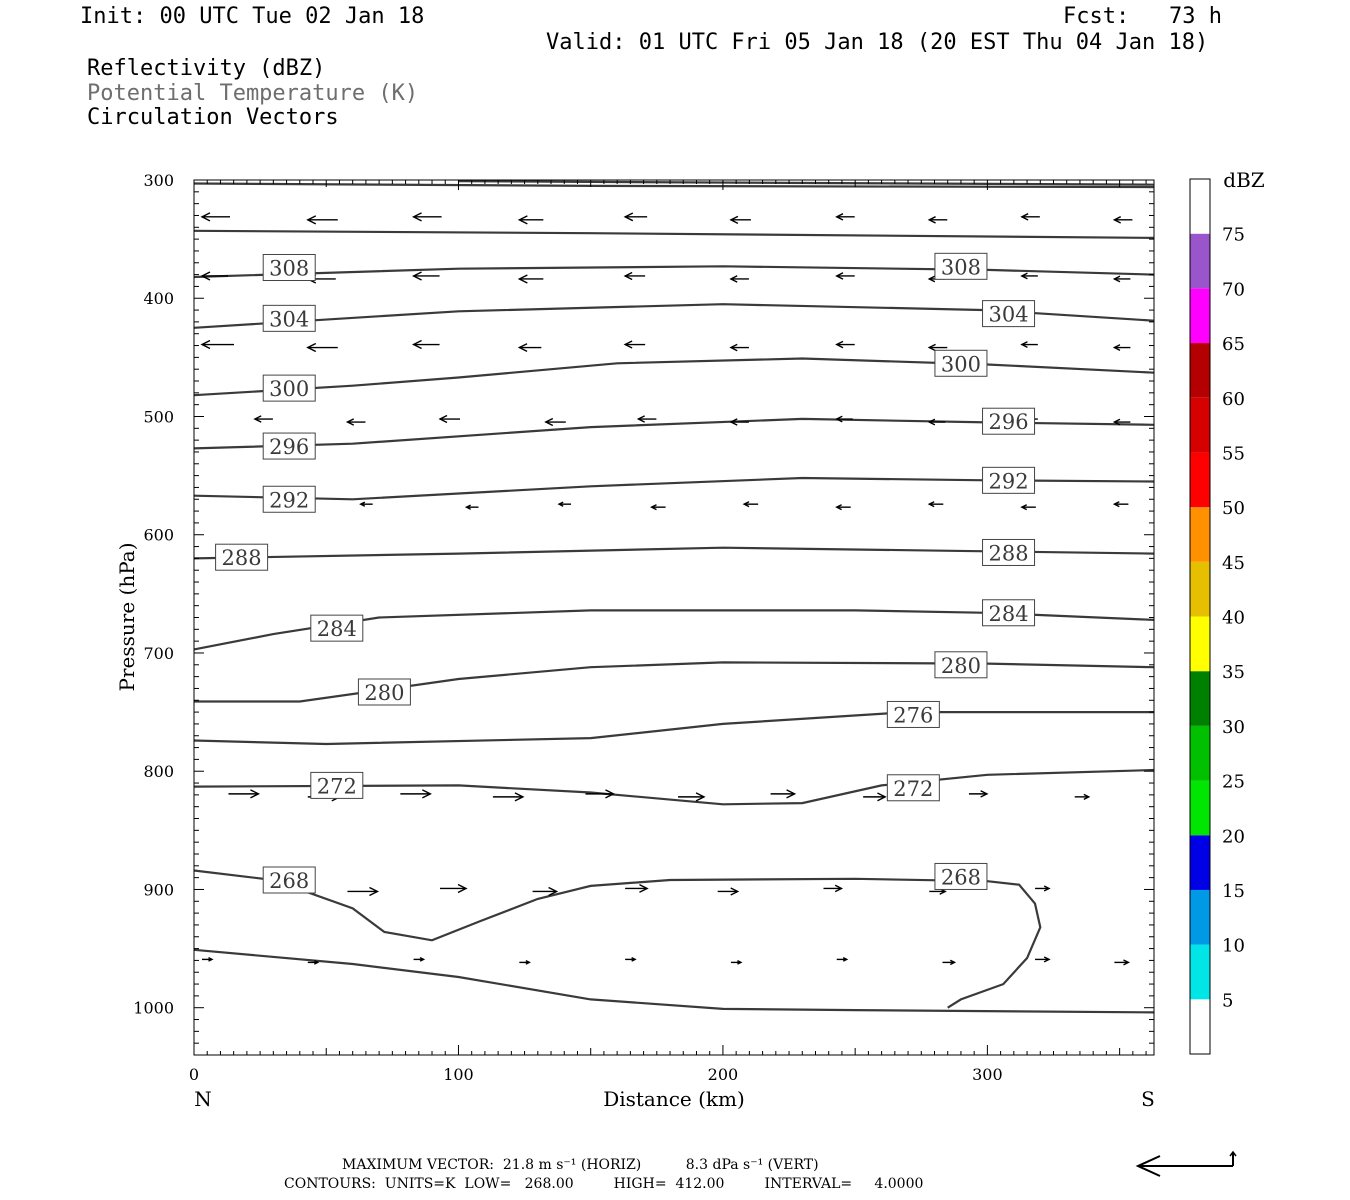 This screenshot has width=1350, height=1200. I want to click on x-tick-label: 100, so click(458, 1074).